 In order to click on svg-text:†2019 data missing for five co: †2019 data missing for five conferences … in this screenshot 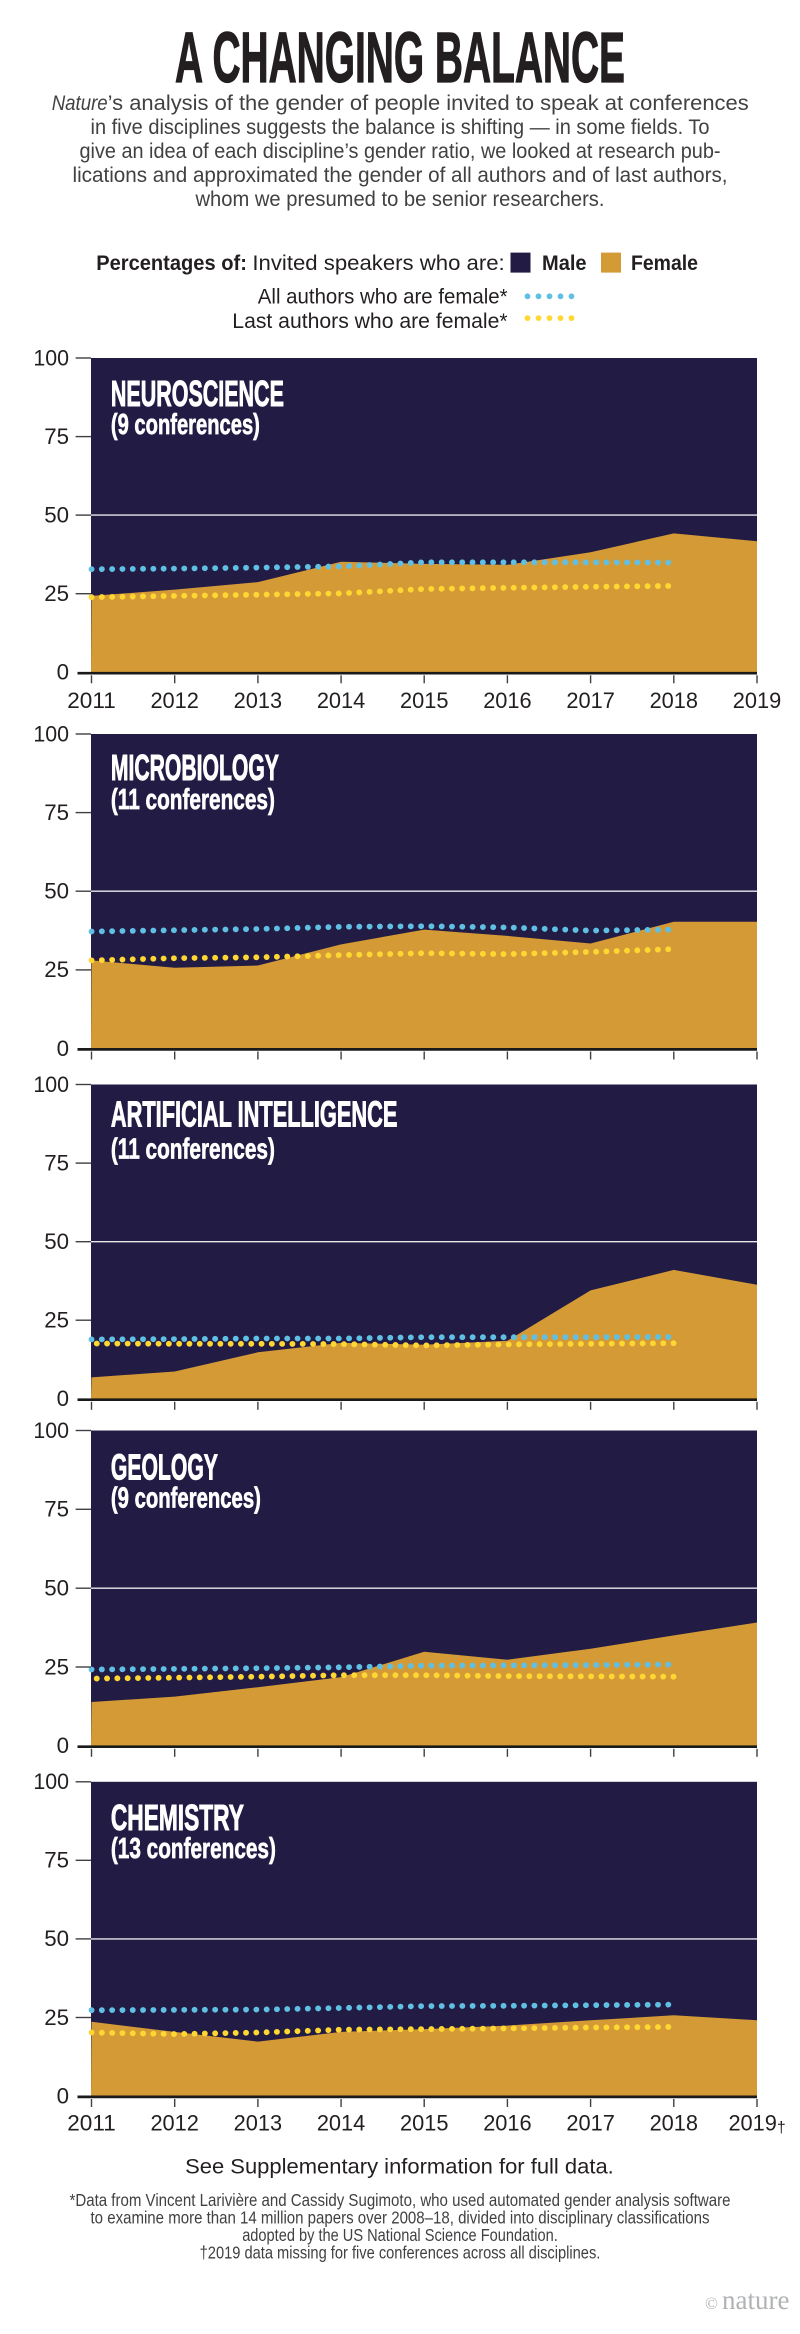, I will do `click(400, 2253)`.